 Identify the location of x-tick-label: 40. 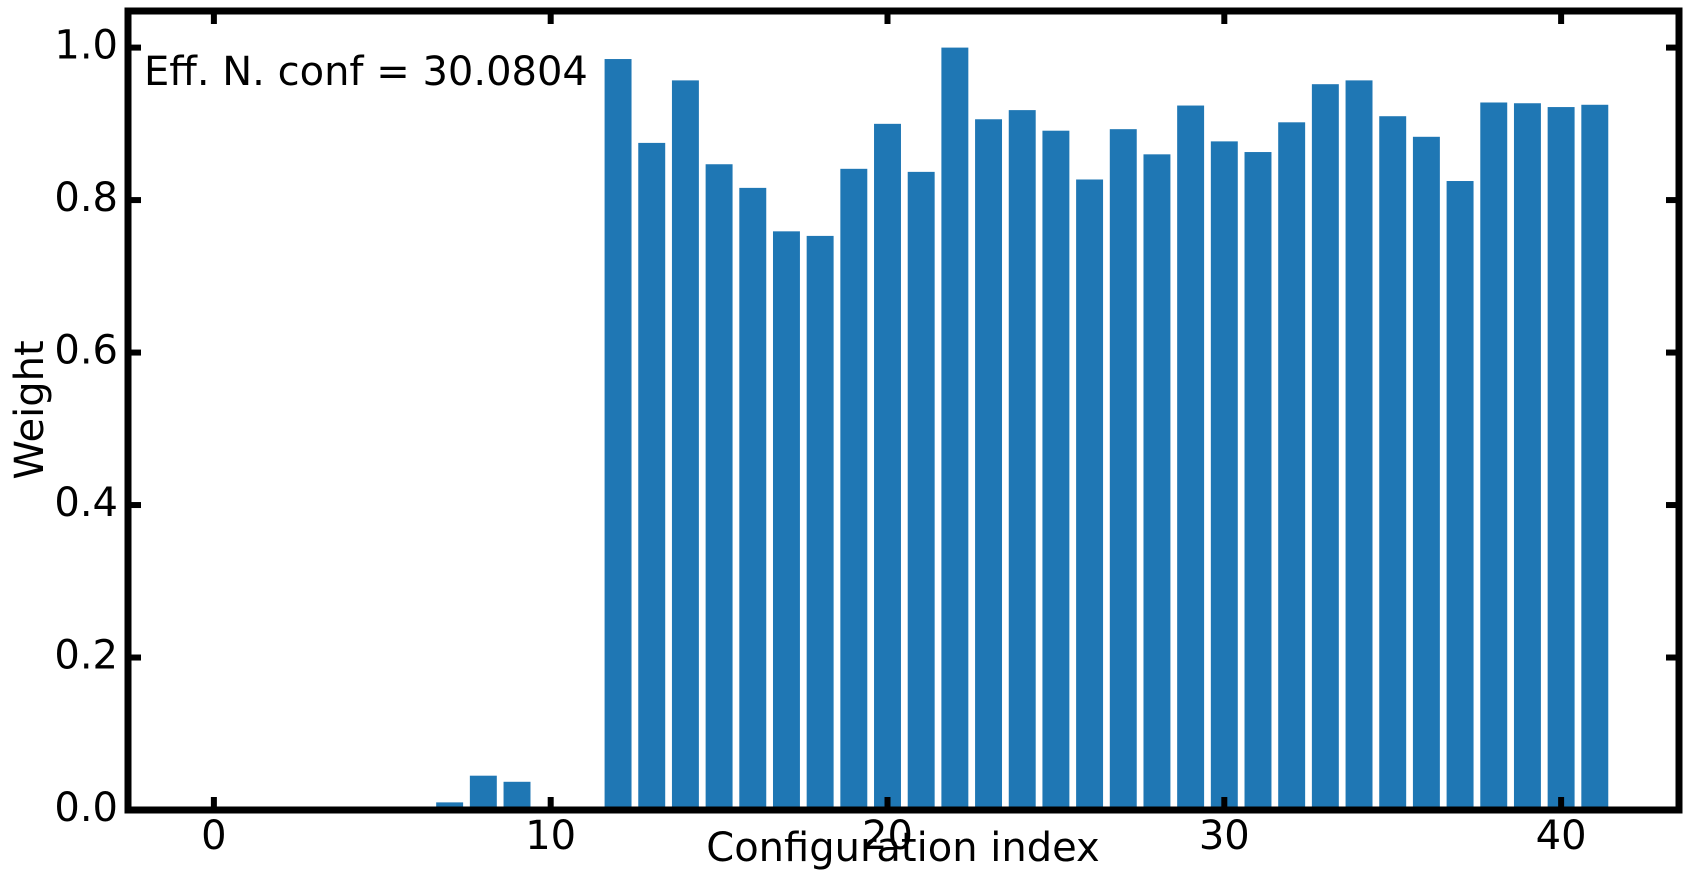
(1561, 836).